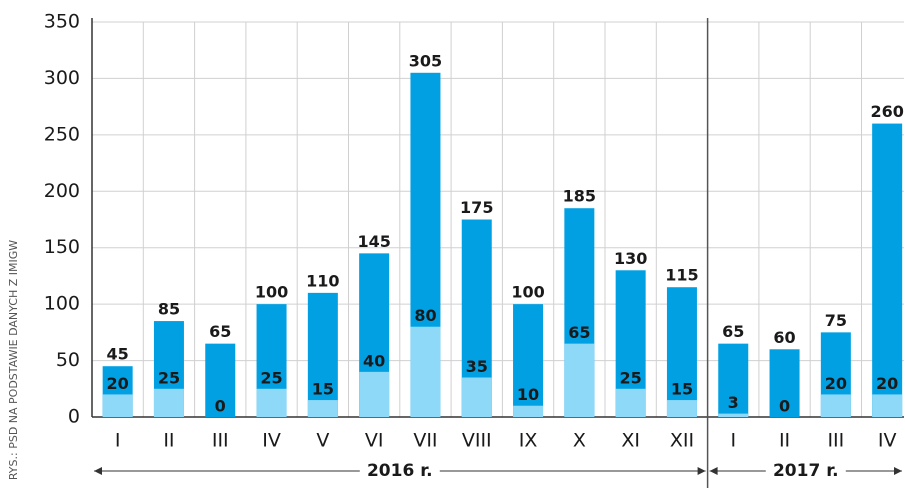 The image size is (905, 497). Describe the element at coordinates (733, 402) in the screenshot. I see `part-label: 3` at that location.